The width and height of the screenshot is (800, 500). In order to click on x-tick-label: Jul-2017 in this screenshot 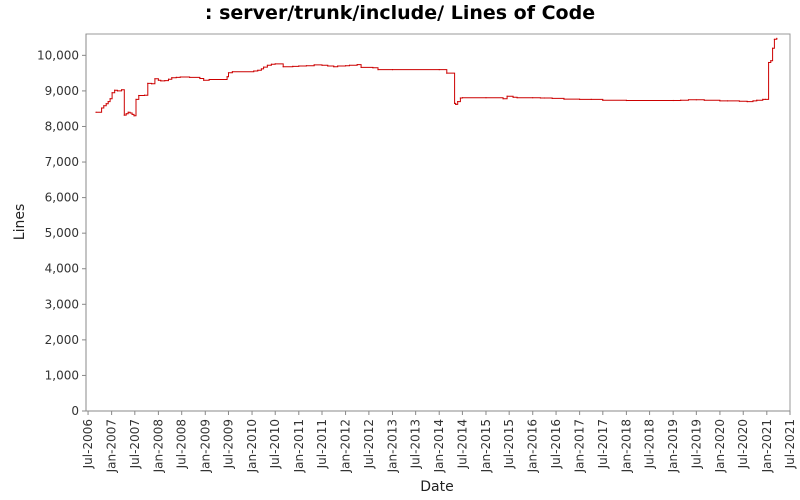, I will do `click(603, 444)`.